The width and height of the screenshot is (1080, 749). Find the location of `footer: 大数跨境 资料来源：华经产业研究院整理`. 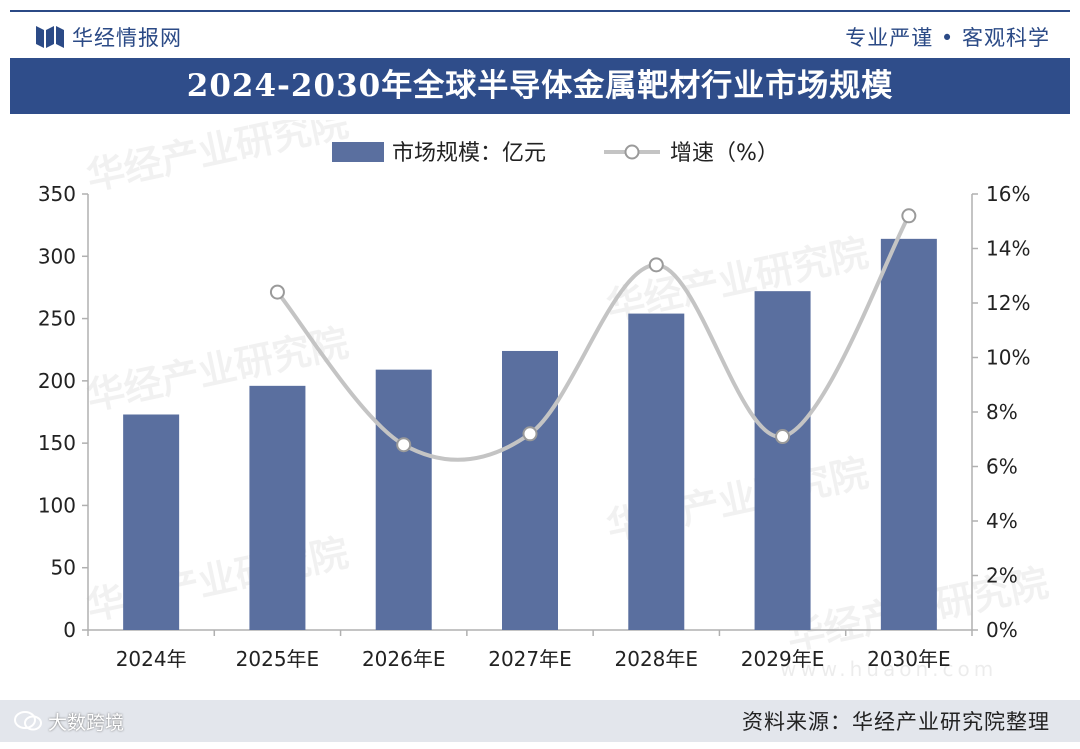

footer: 大数跨境 资料来源：华经产业研究院整理 is located at coordinates (540, 721).